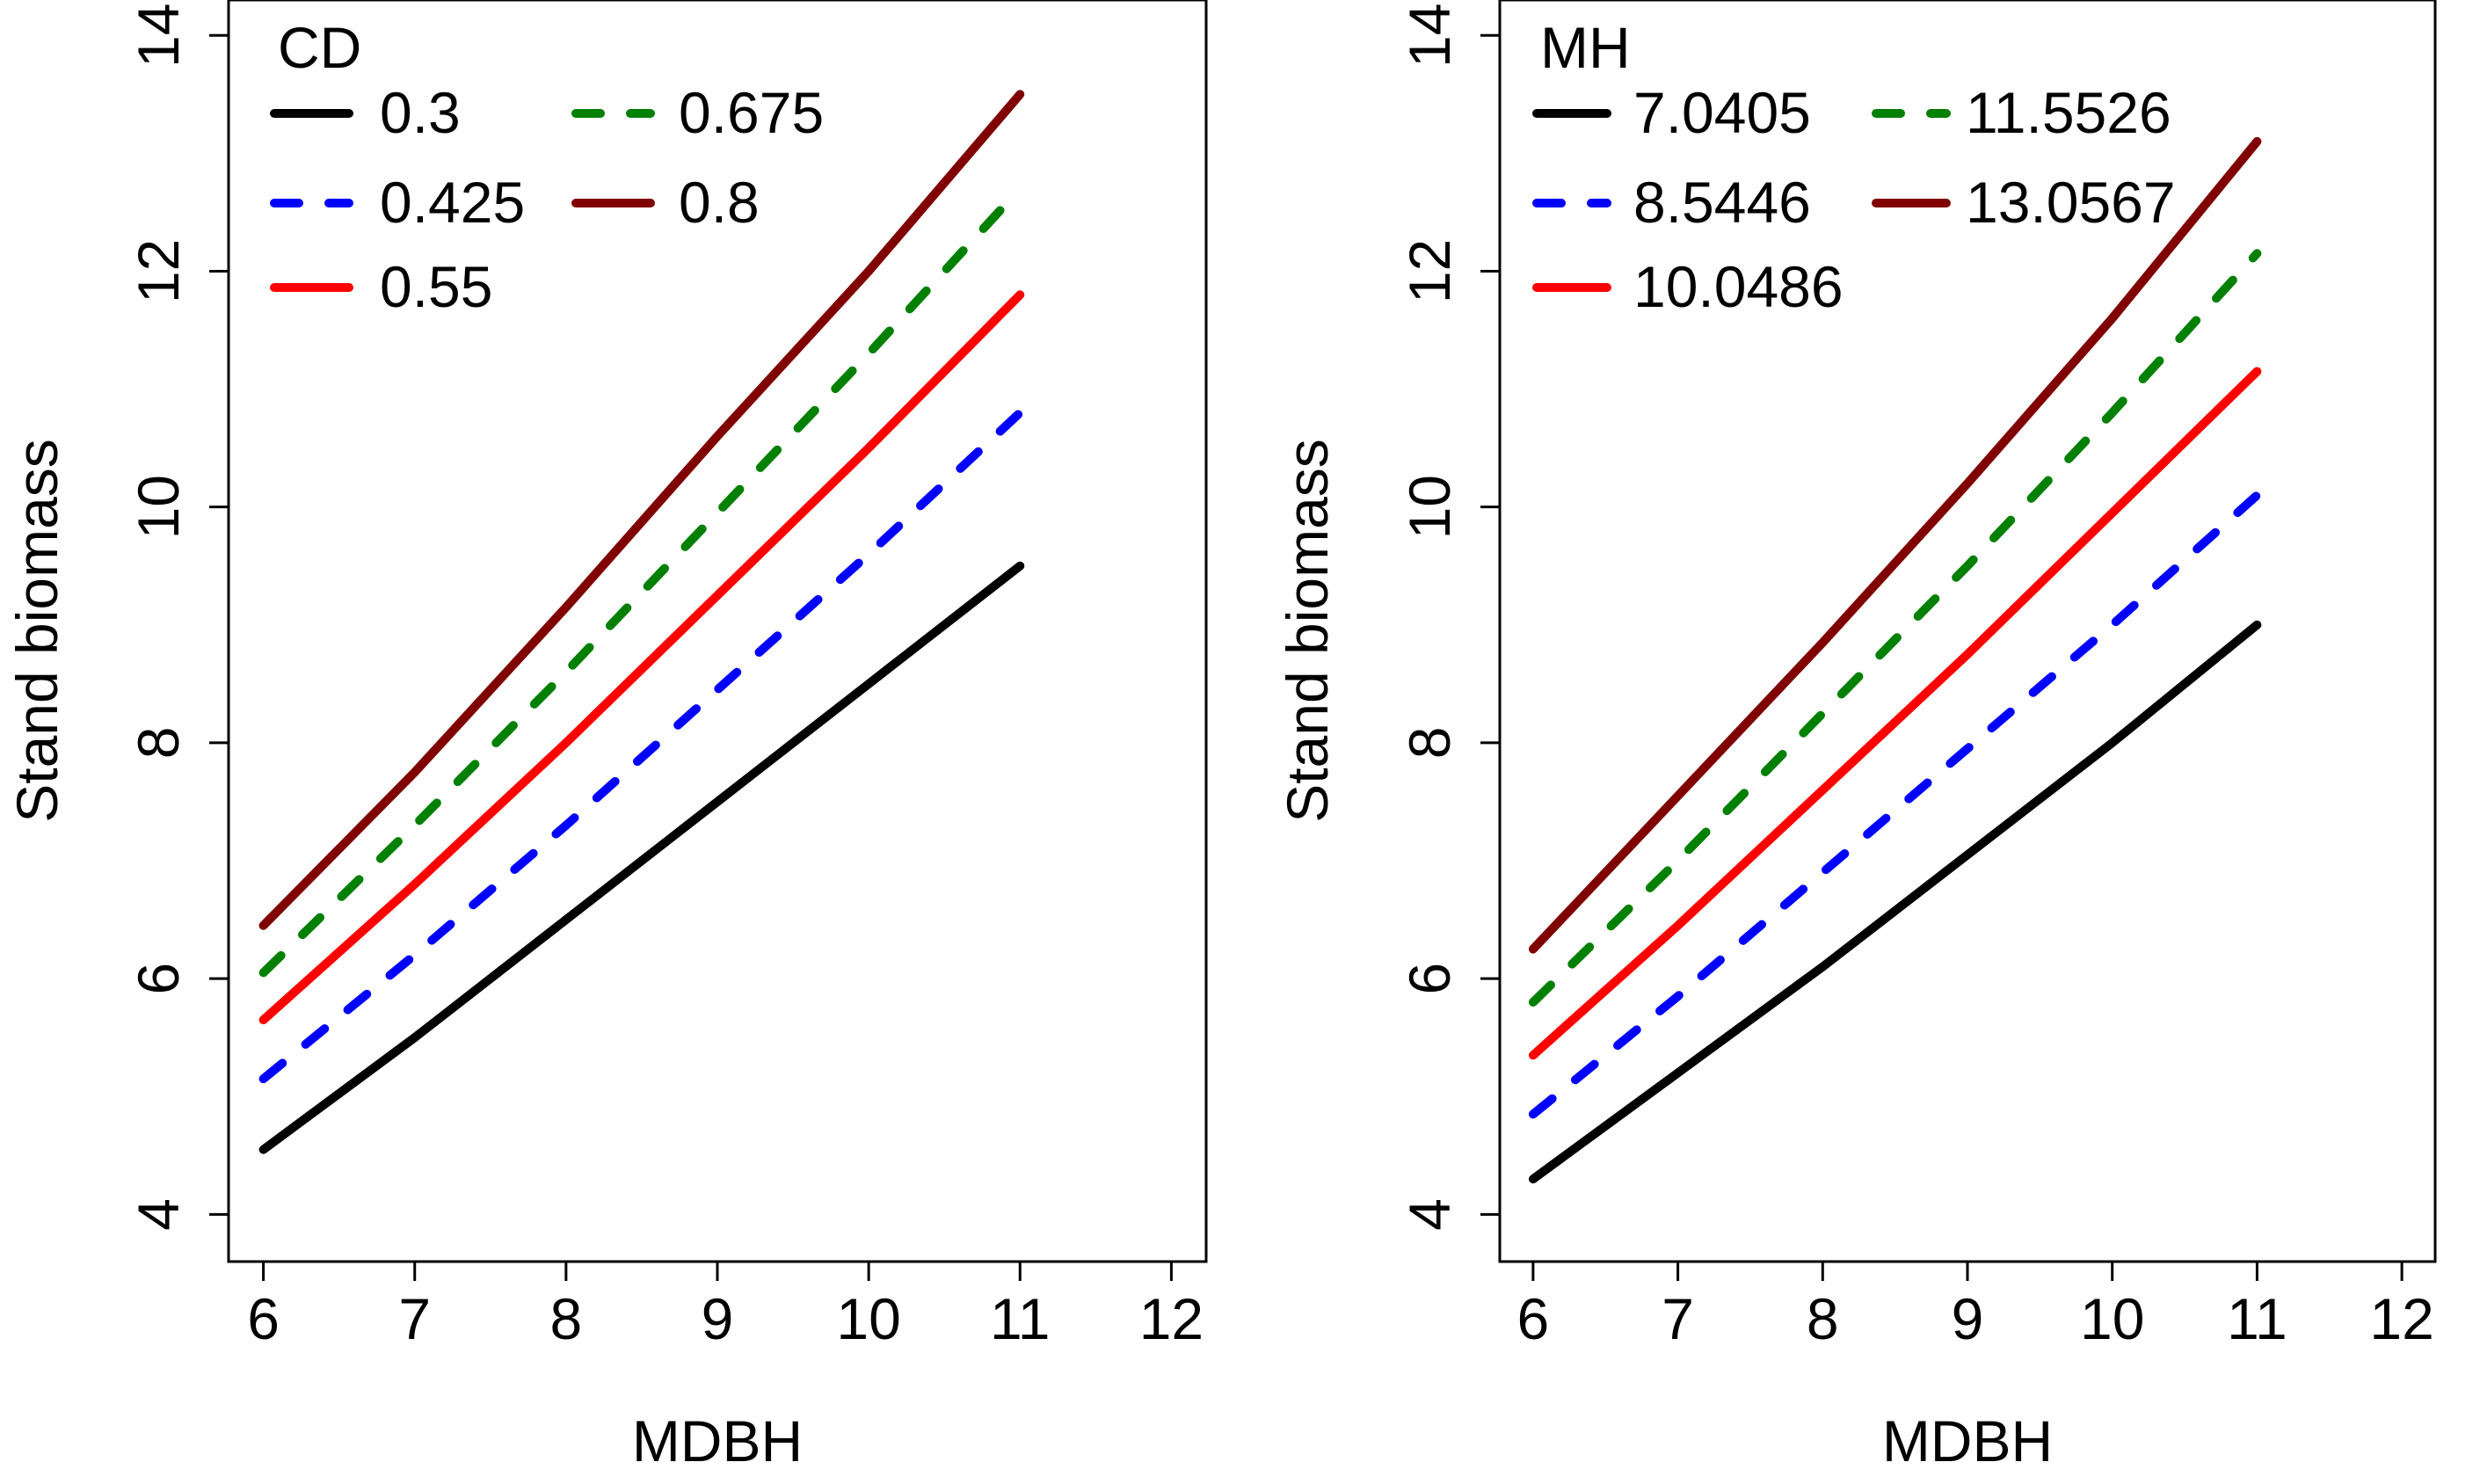 The image size is (2480, 1484). Describe the element at coordinates (547, 167) in the screenshot. I see `legend: CD 0.3 0.425 0.55 0.675 0.8` at that location.